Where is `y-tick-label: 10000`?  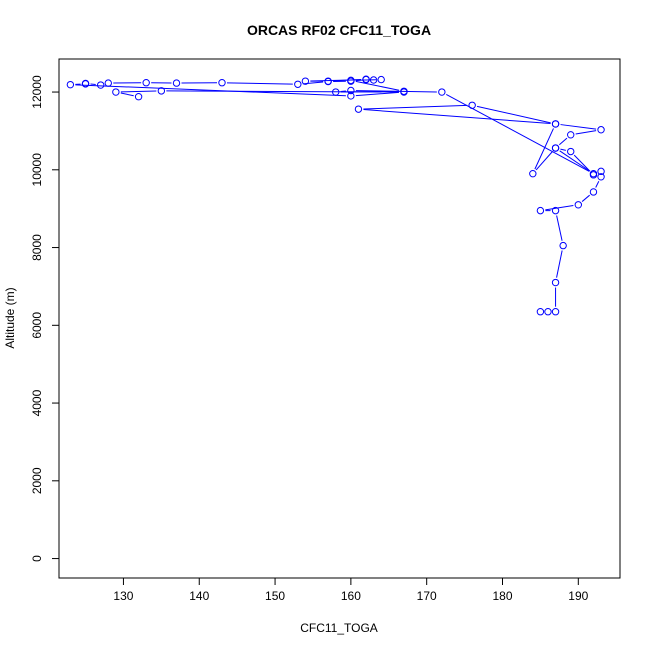 y-tick-label: 10000 is located at coordinates (37, 170).